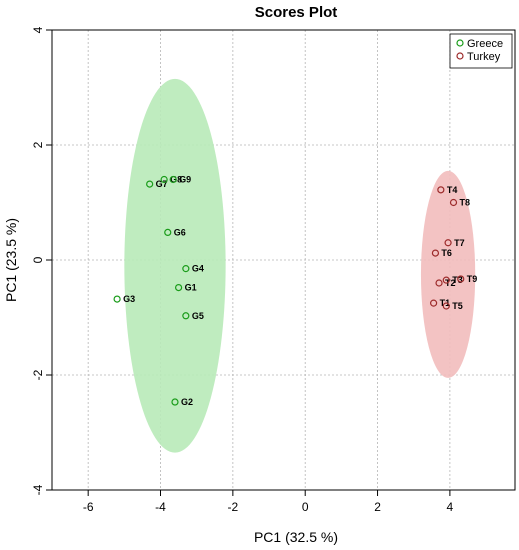  What do you see at coordinates (186, 269) in the screenshot?
I see `point-g4` at bounding box center [186, 269].